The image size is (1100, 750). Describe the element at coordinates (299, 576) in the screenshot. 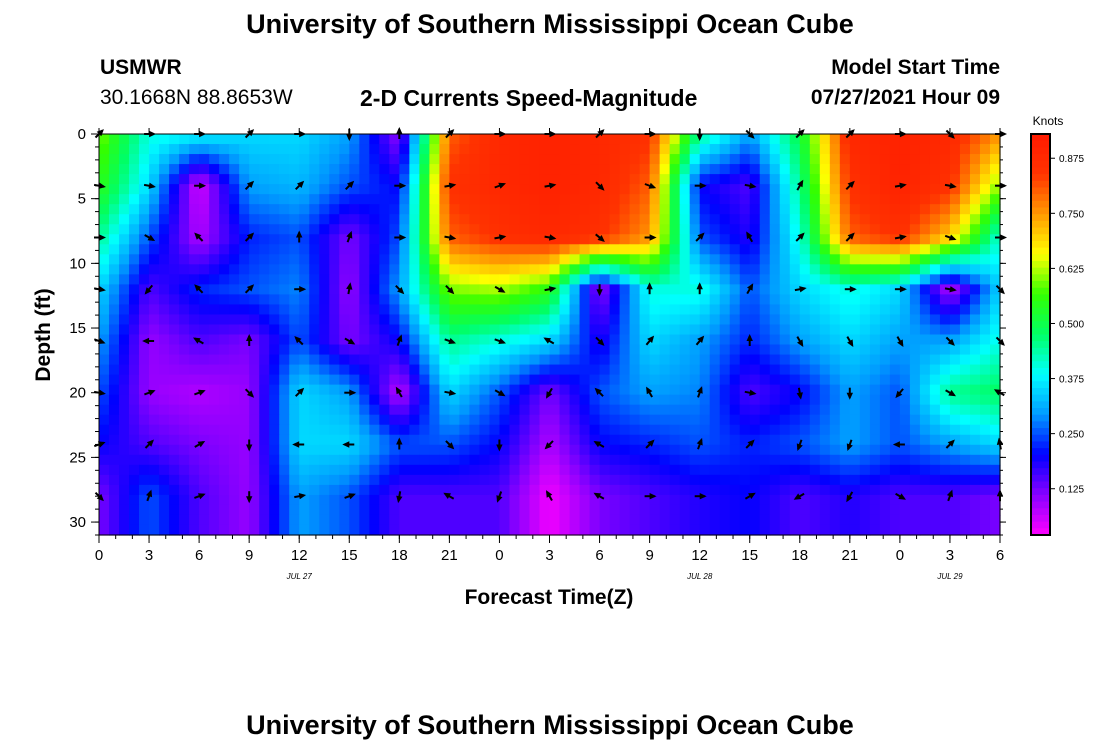

I see `date-label: JUL 27` at that location.